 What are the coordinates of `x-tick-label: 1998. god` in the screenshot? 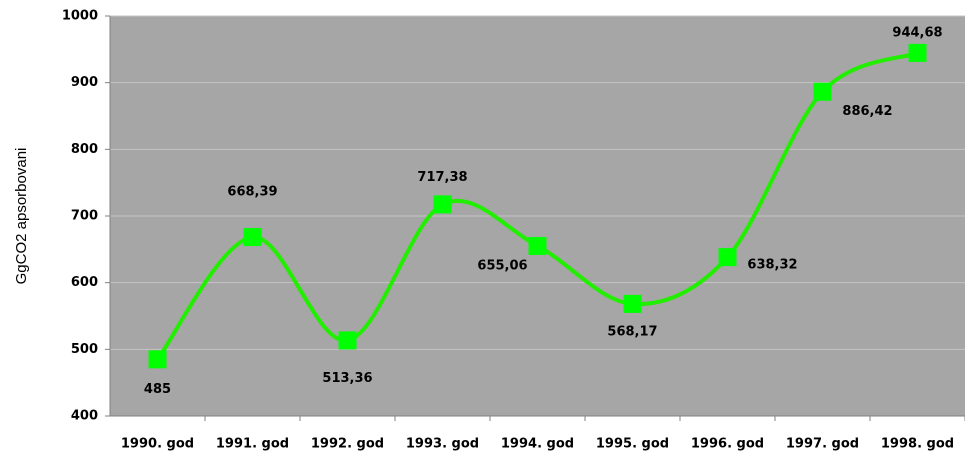 It's located at (917, 444).